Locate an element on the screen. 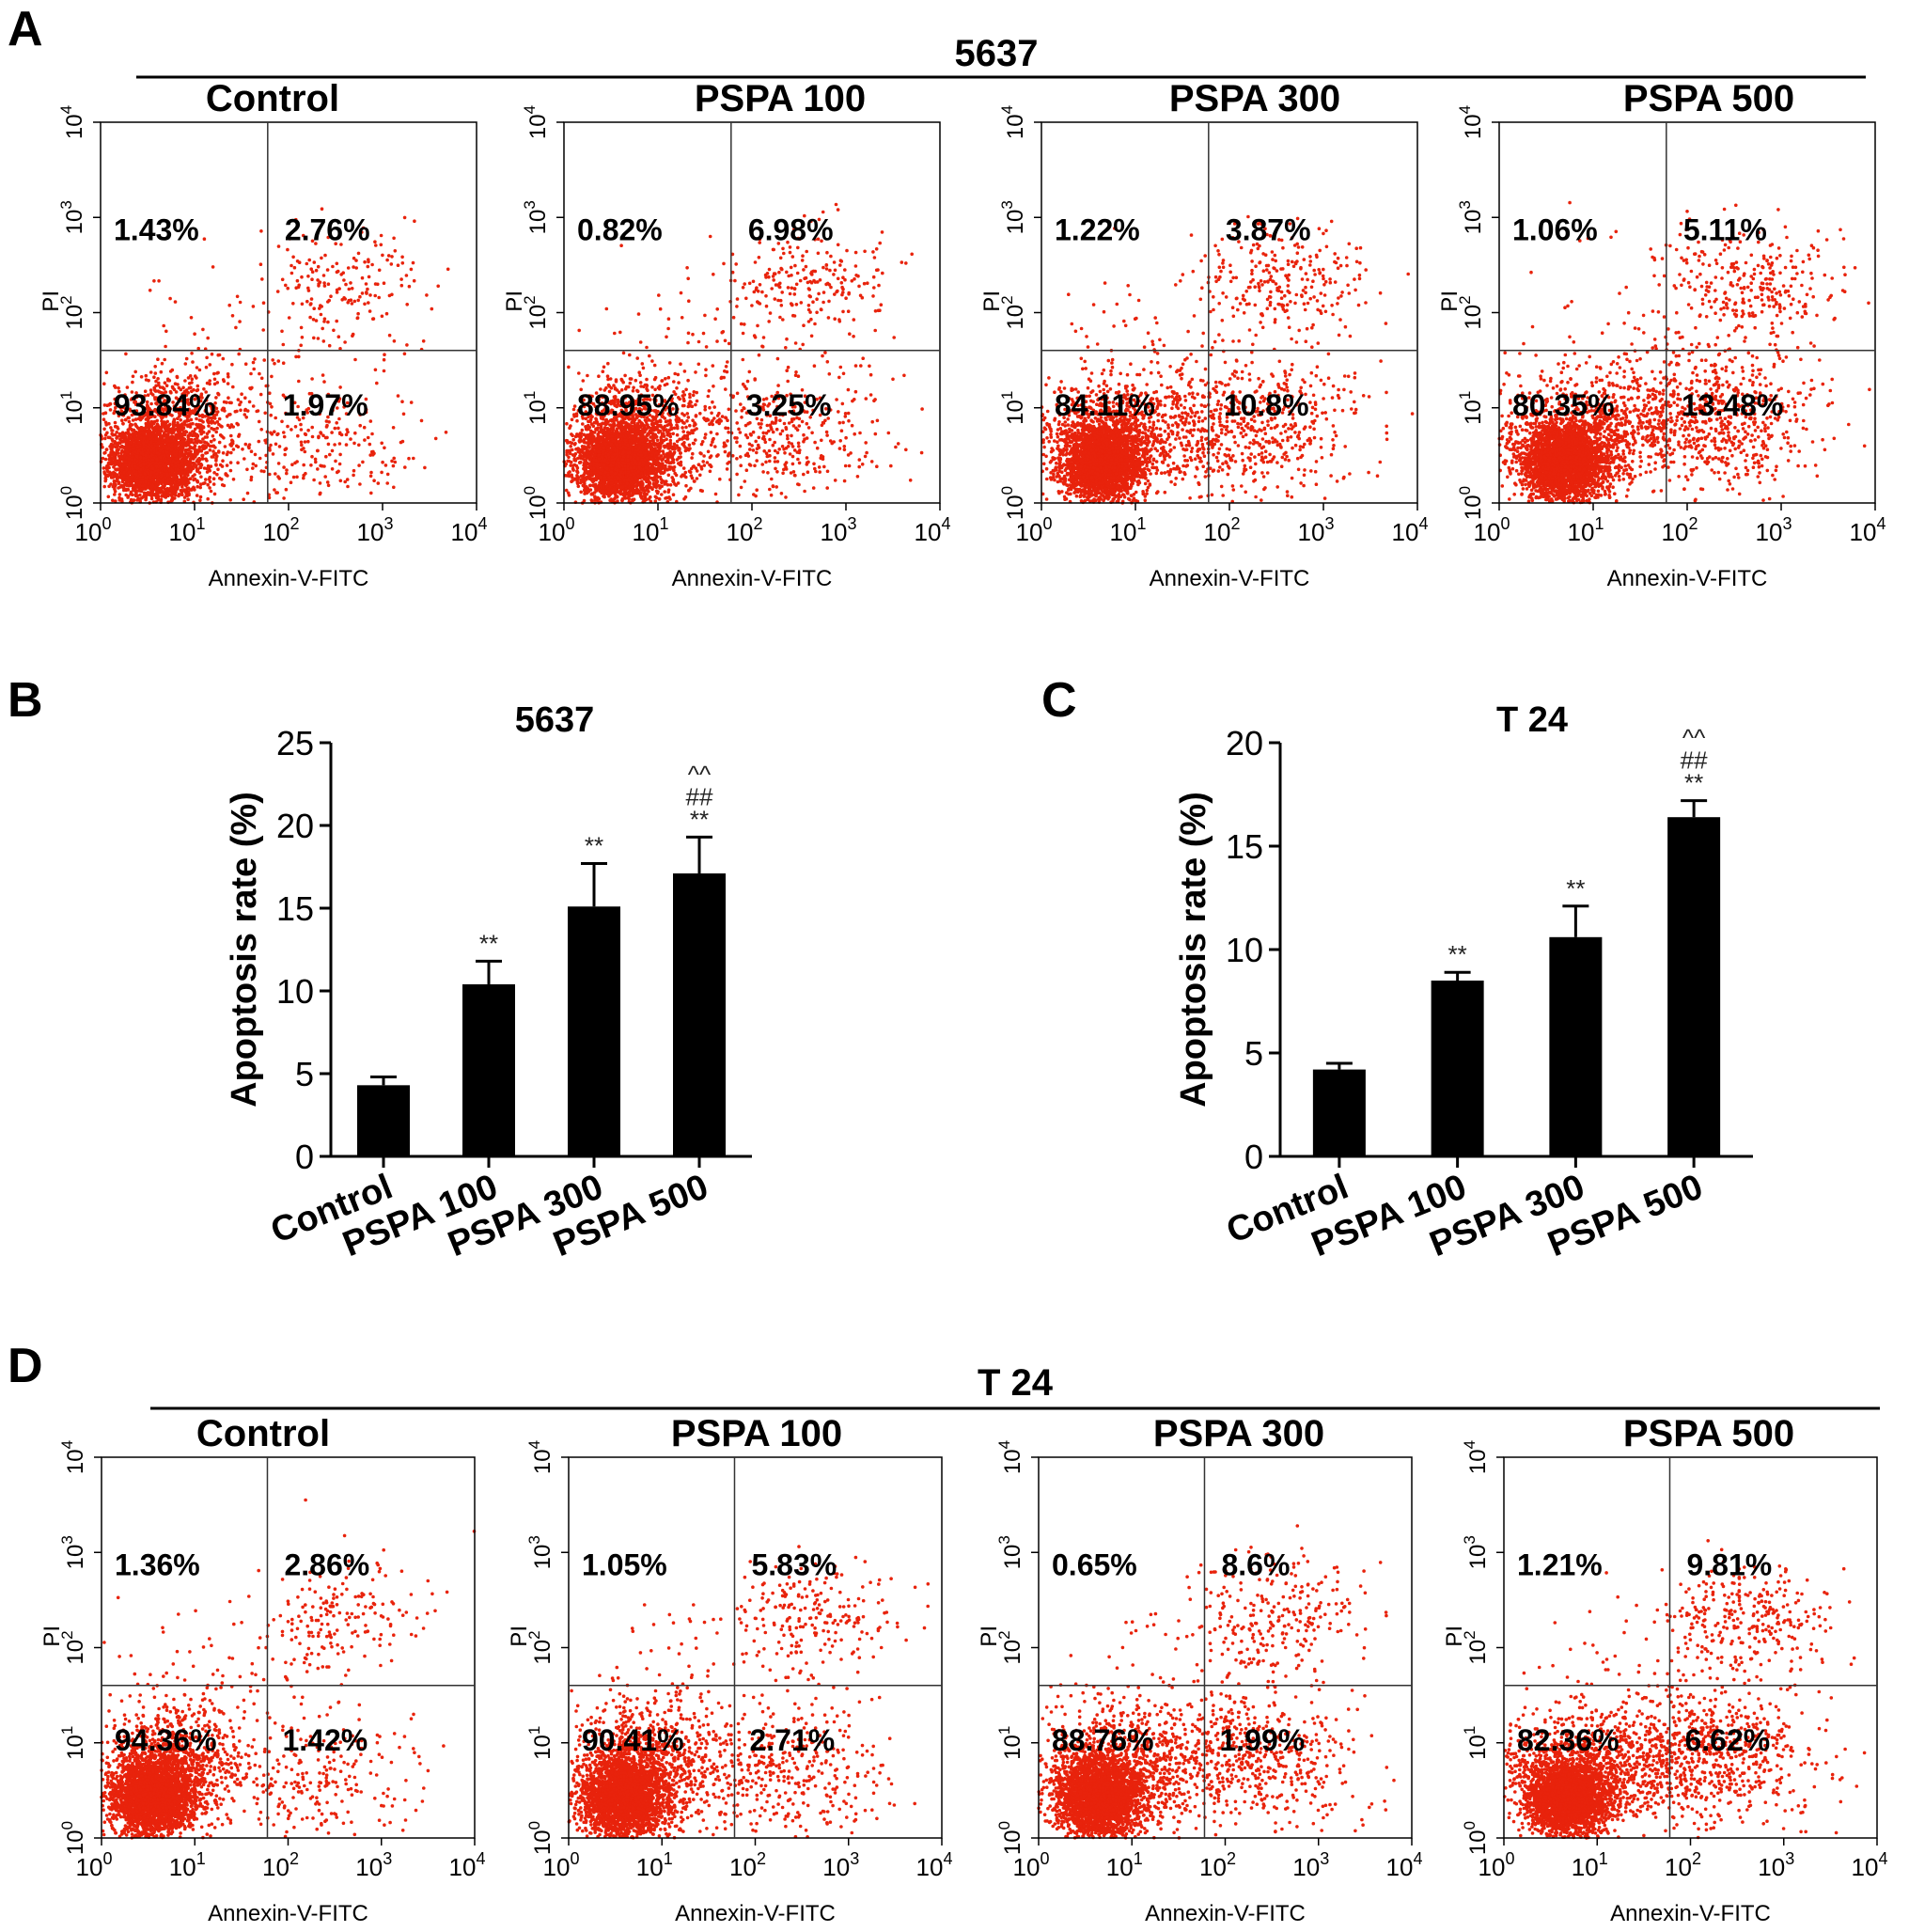 Image resolution: width=1909 pixels, height=1932 pixels. chart-title: 5637 is located at coordinates (555, 720).